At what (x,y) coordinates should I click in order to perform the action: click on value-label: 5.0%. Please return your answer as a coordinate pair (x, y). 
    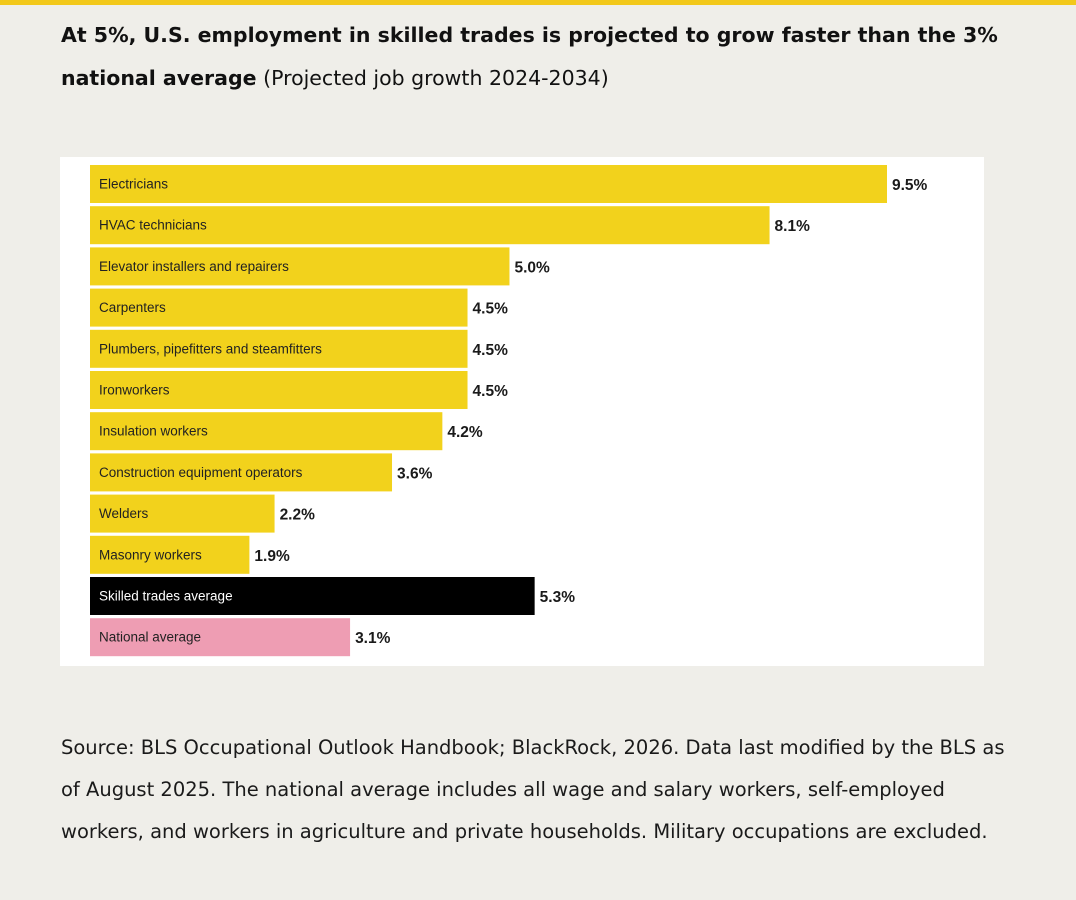
    Looking at the image, I should click on (532, 267).